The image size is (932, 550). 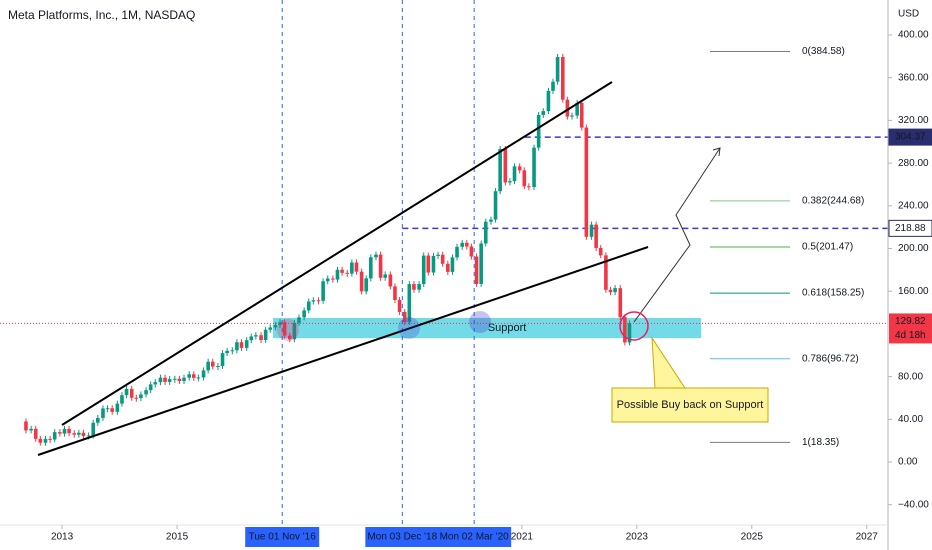 What do you see at coordinates (910, 137) in the screenshot?
I see `level-tag` at bounding box center [910, 137].